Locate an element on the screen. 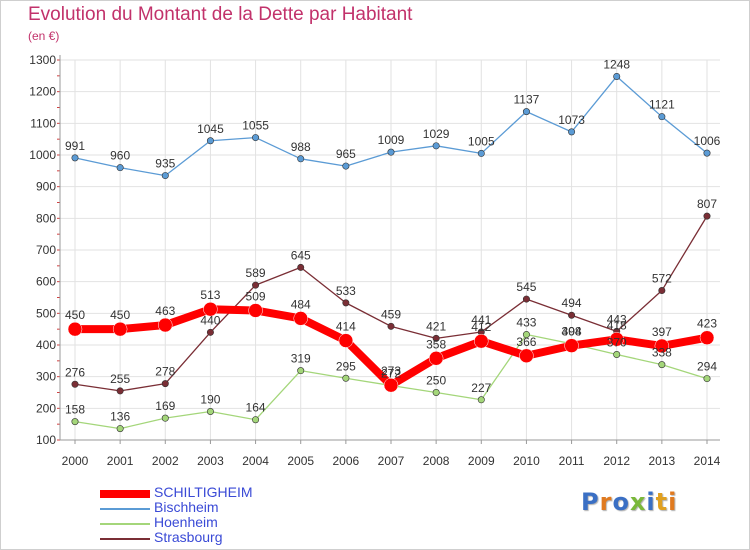  x-tick-label: 2011 is located at coordinates (572, 461).